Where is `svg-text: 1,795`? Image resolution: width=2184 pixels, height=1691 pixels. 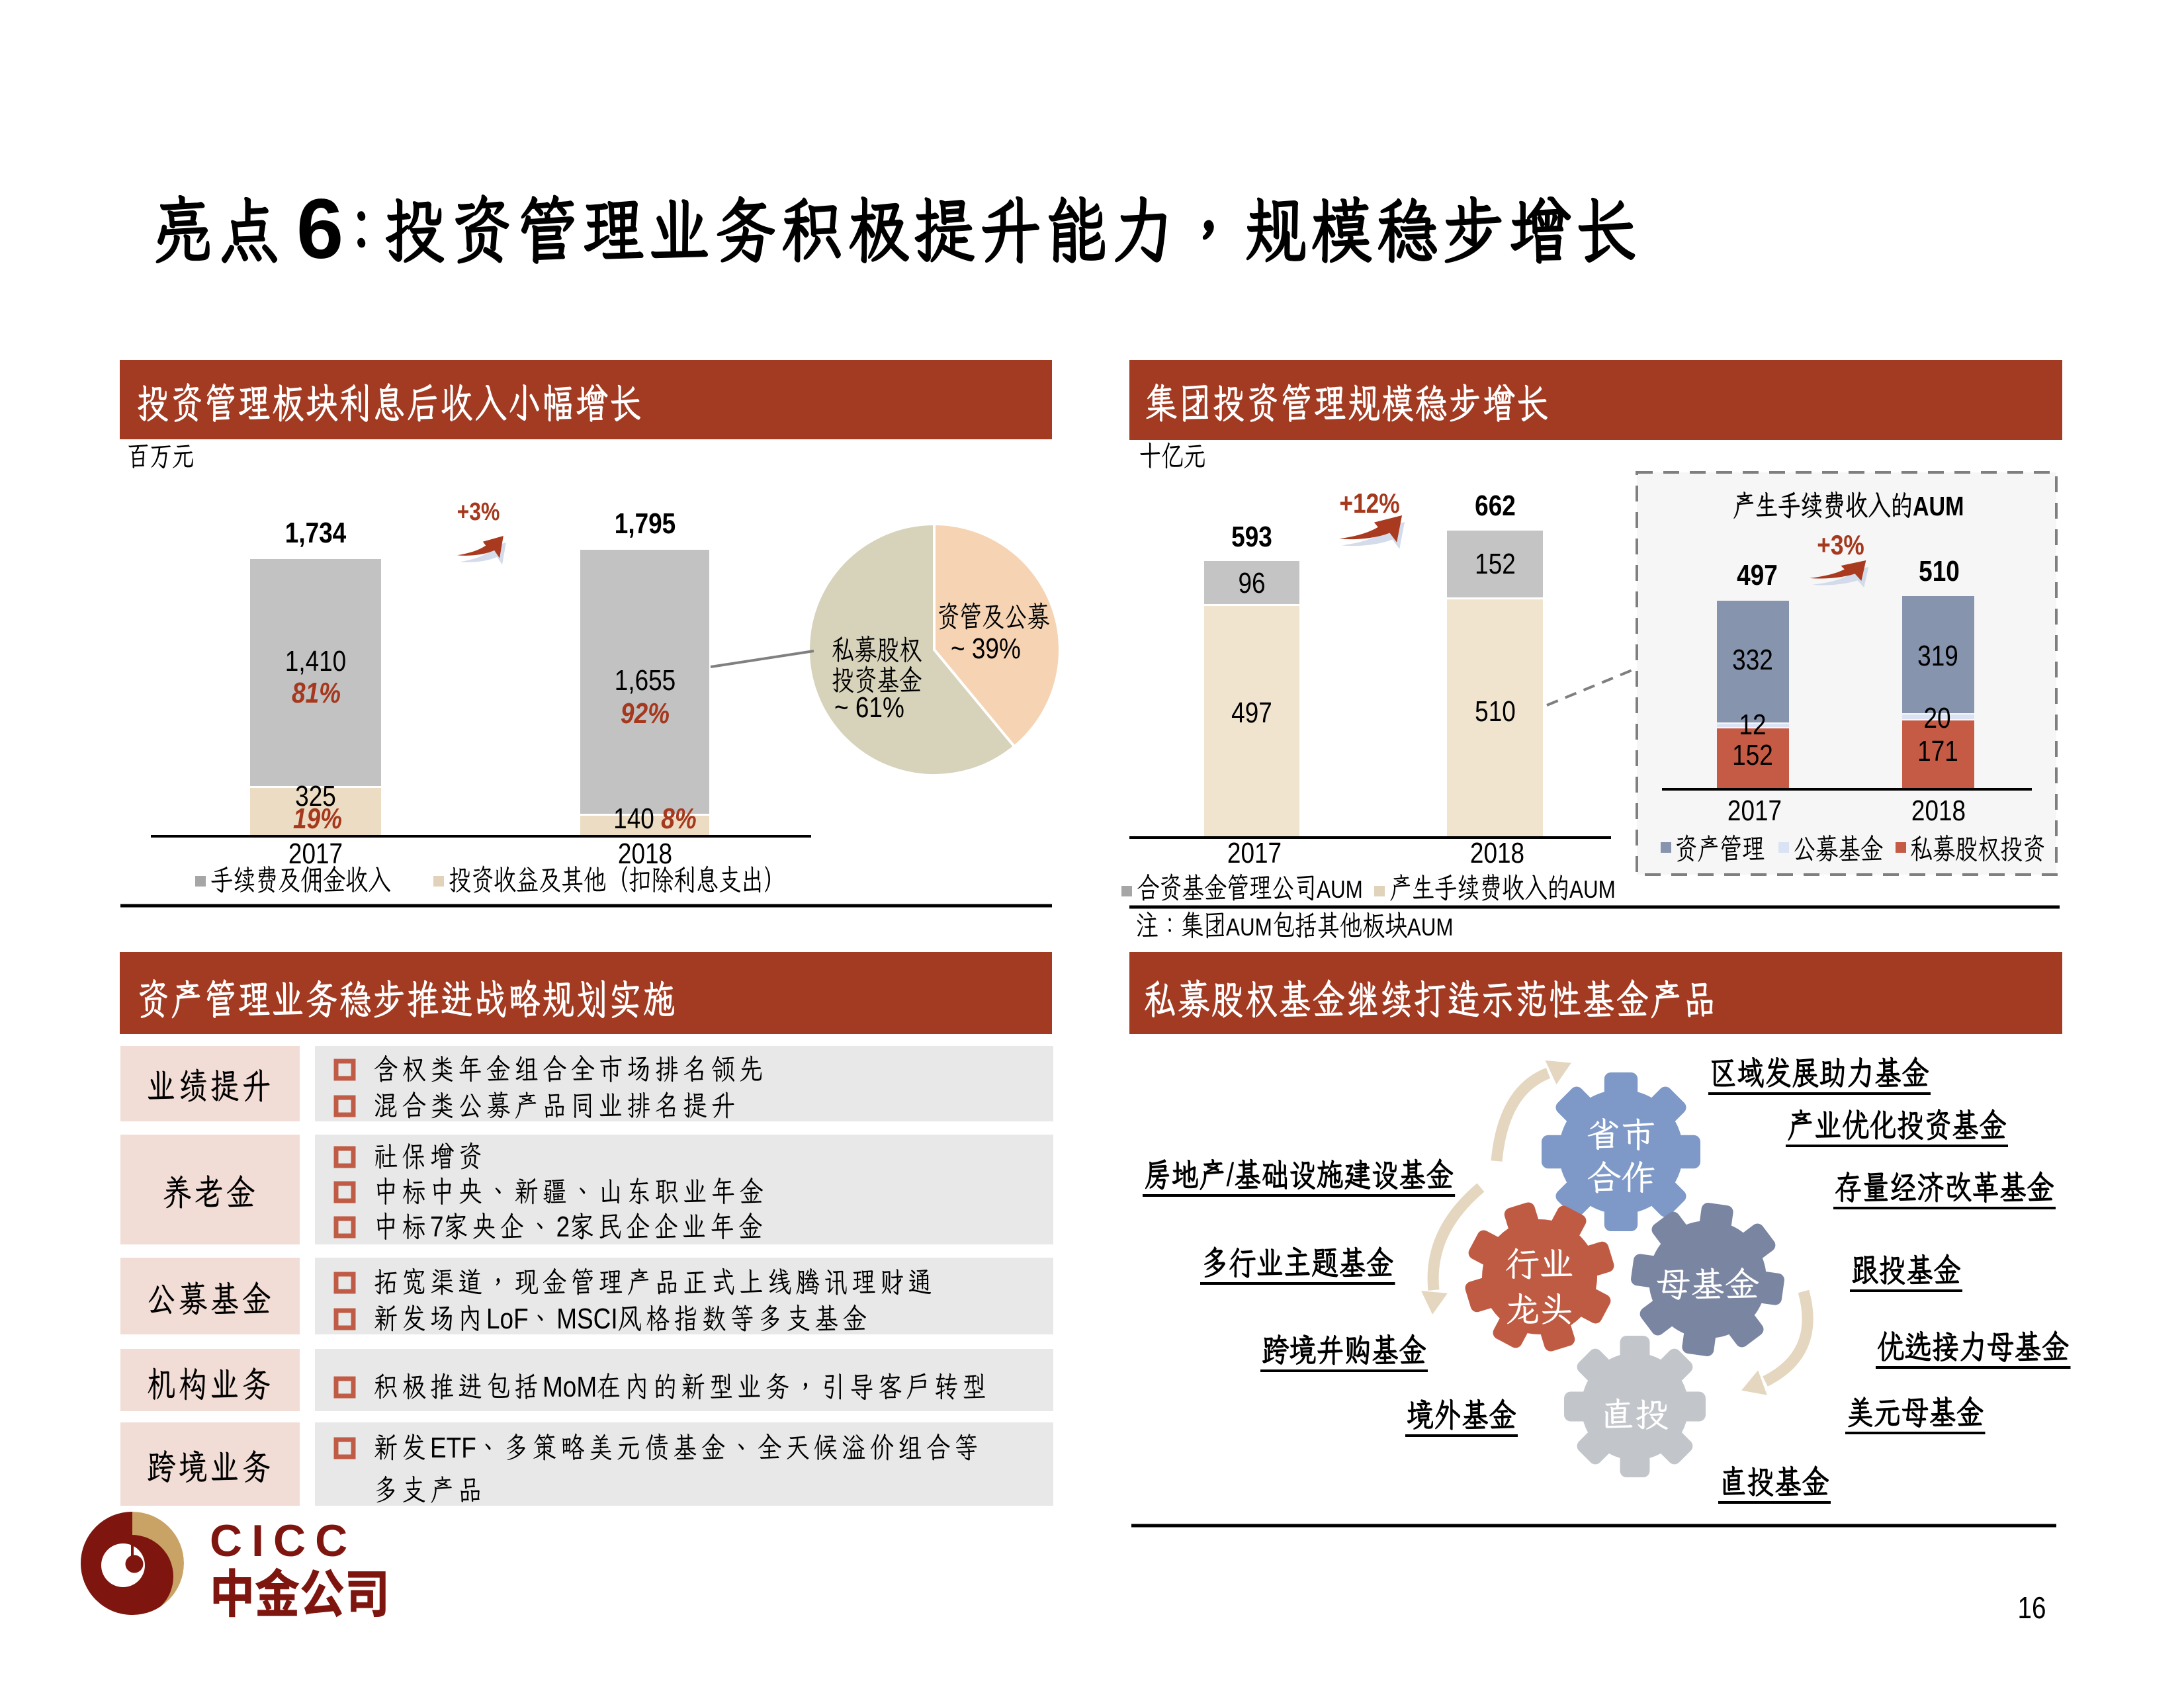
svg-text: 1,795 is located at coordinates (646, 523).